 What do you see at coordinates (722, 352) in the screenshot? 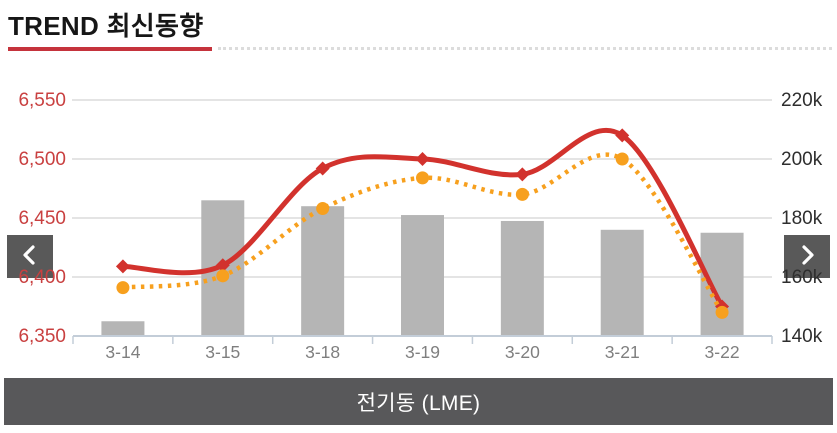
I see `x-axis-label: 3-22` at bounding box center [722, 352].